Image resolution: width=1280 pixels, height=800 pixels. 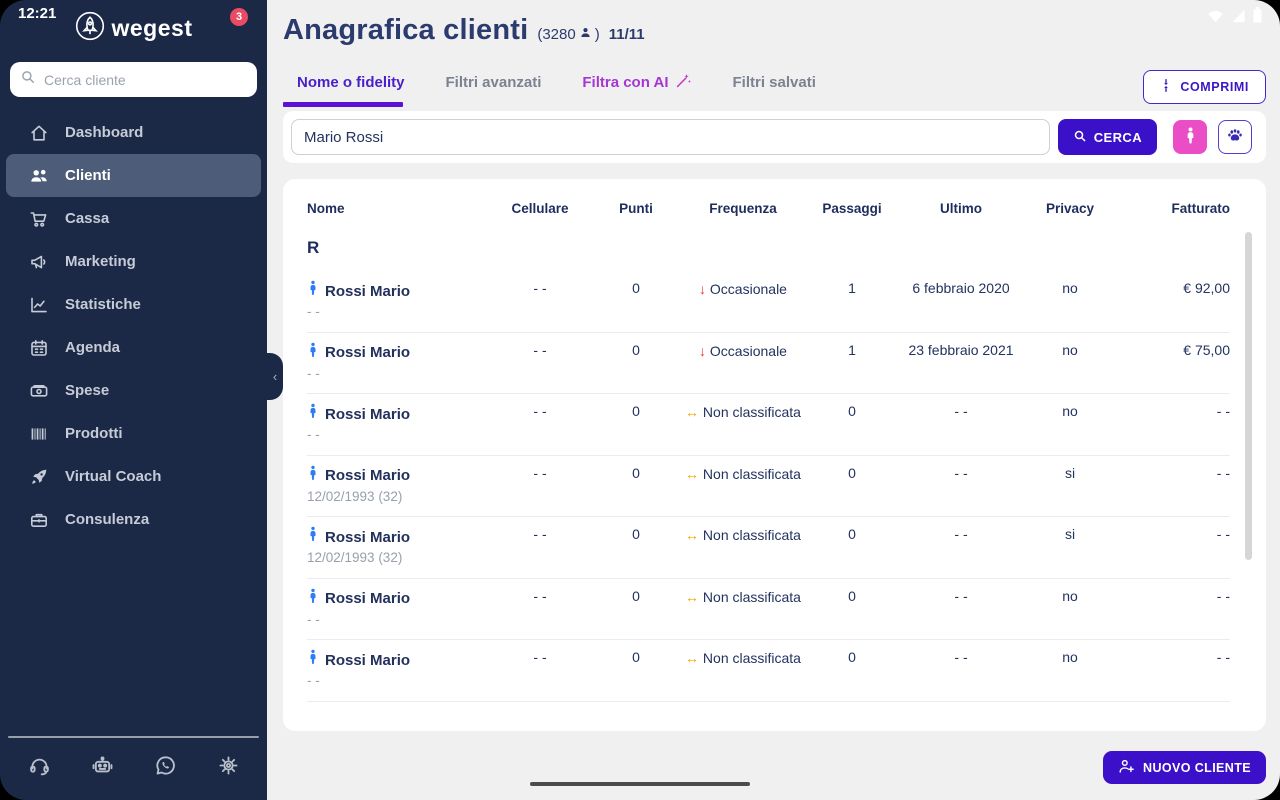 I want to click on gesture-navigation-bar, so click(x=640, y=784).